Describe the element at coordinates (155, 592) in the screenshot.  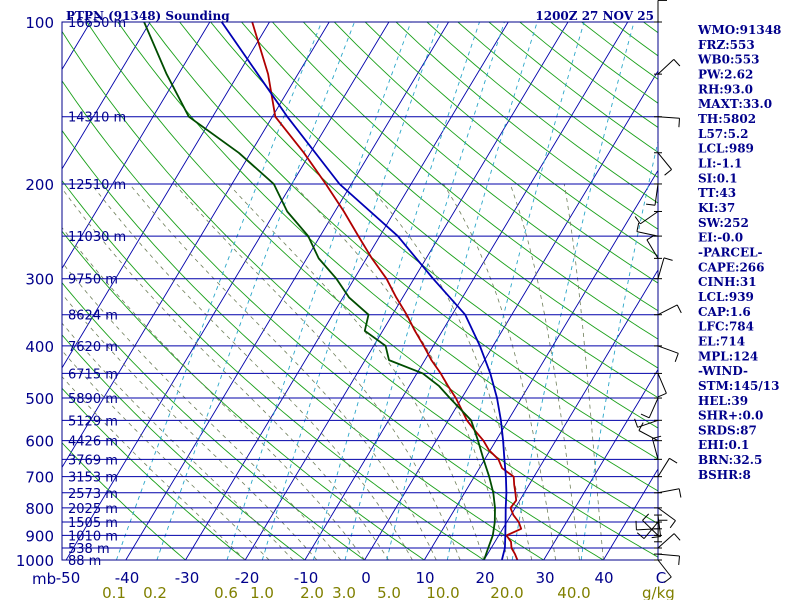
I see `mixing-ratio-tick-label: 0.2` at that location.